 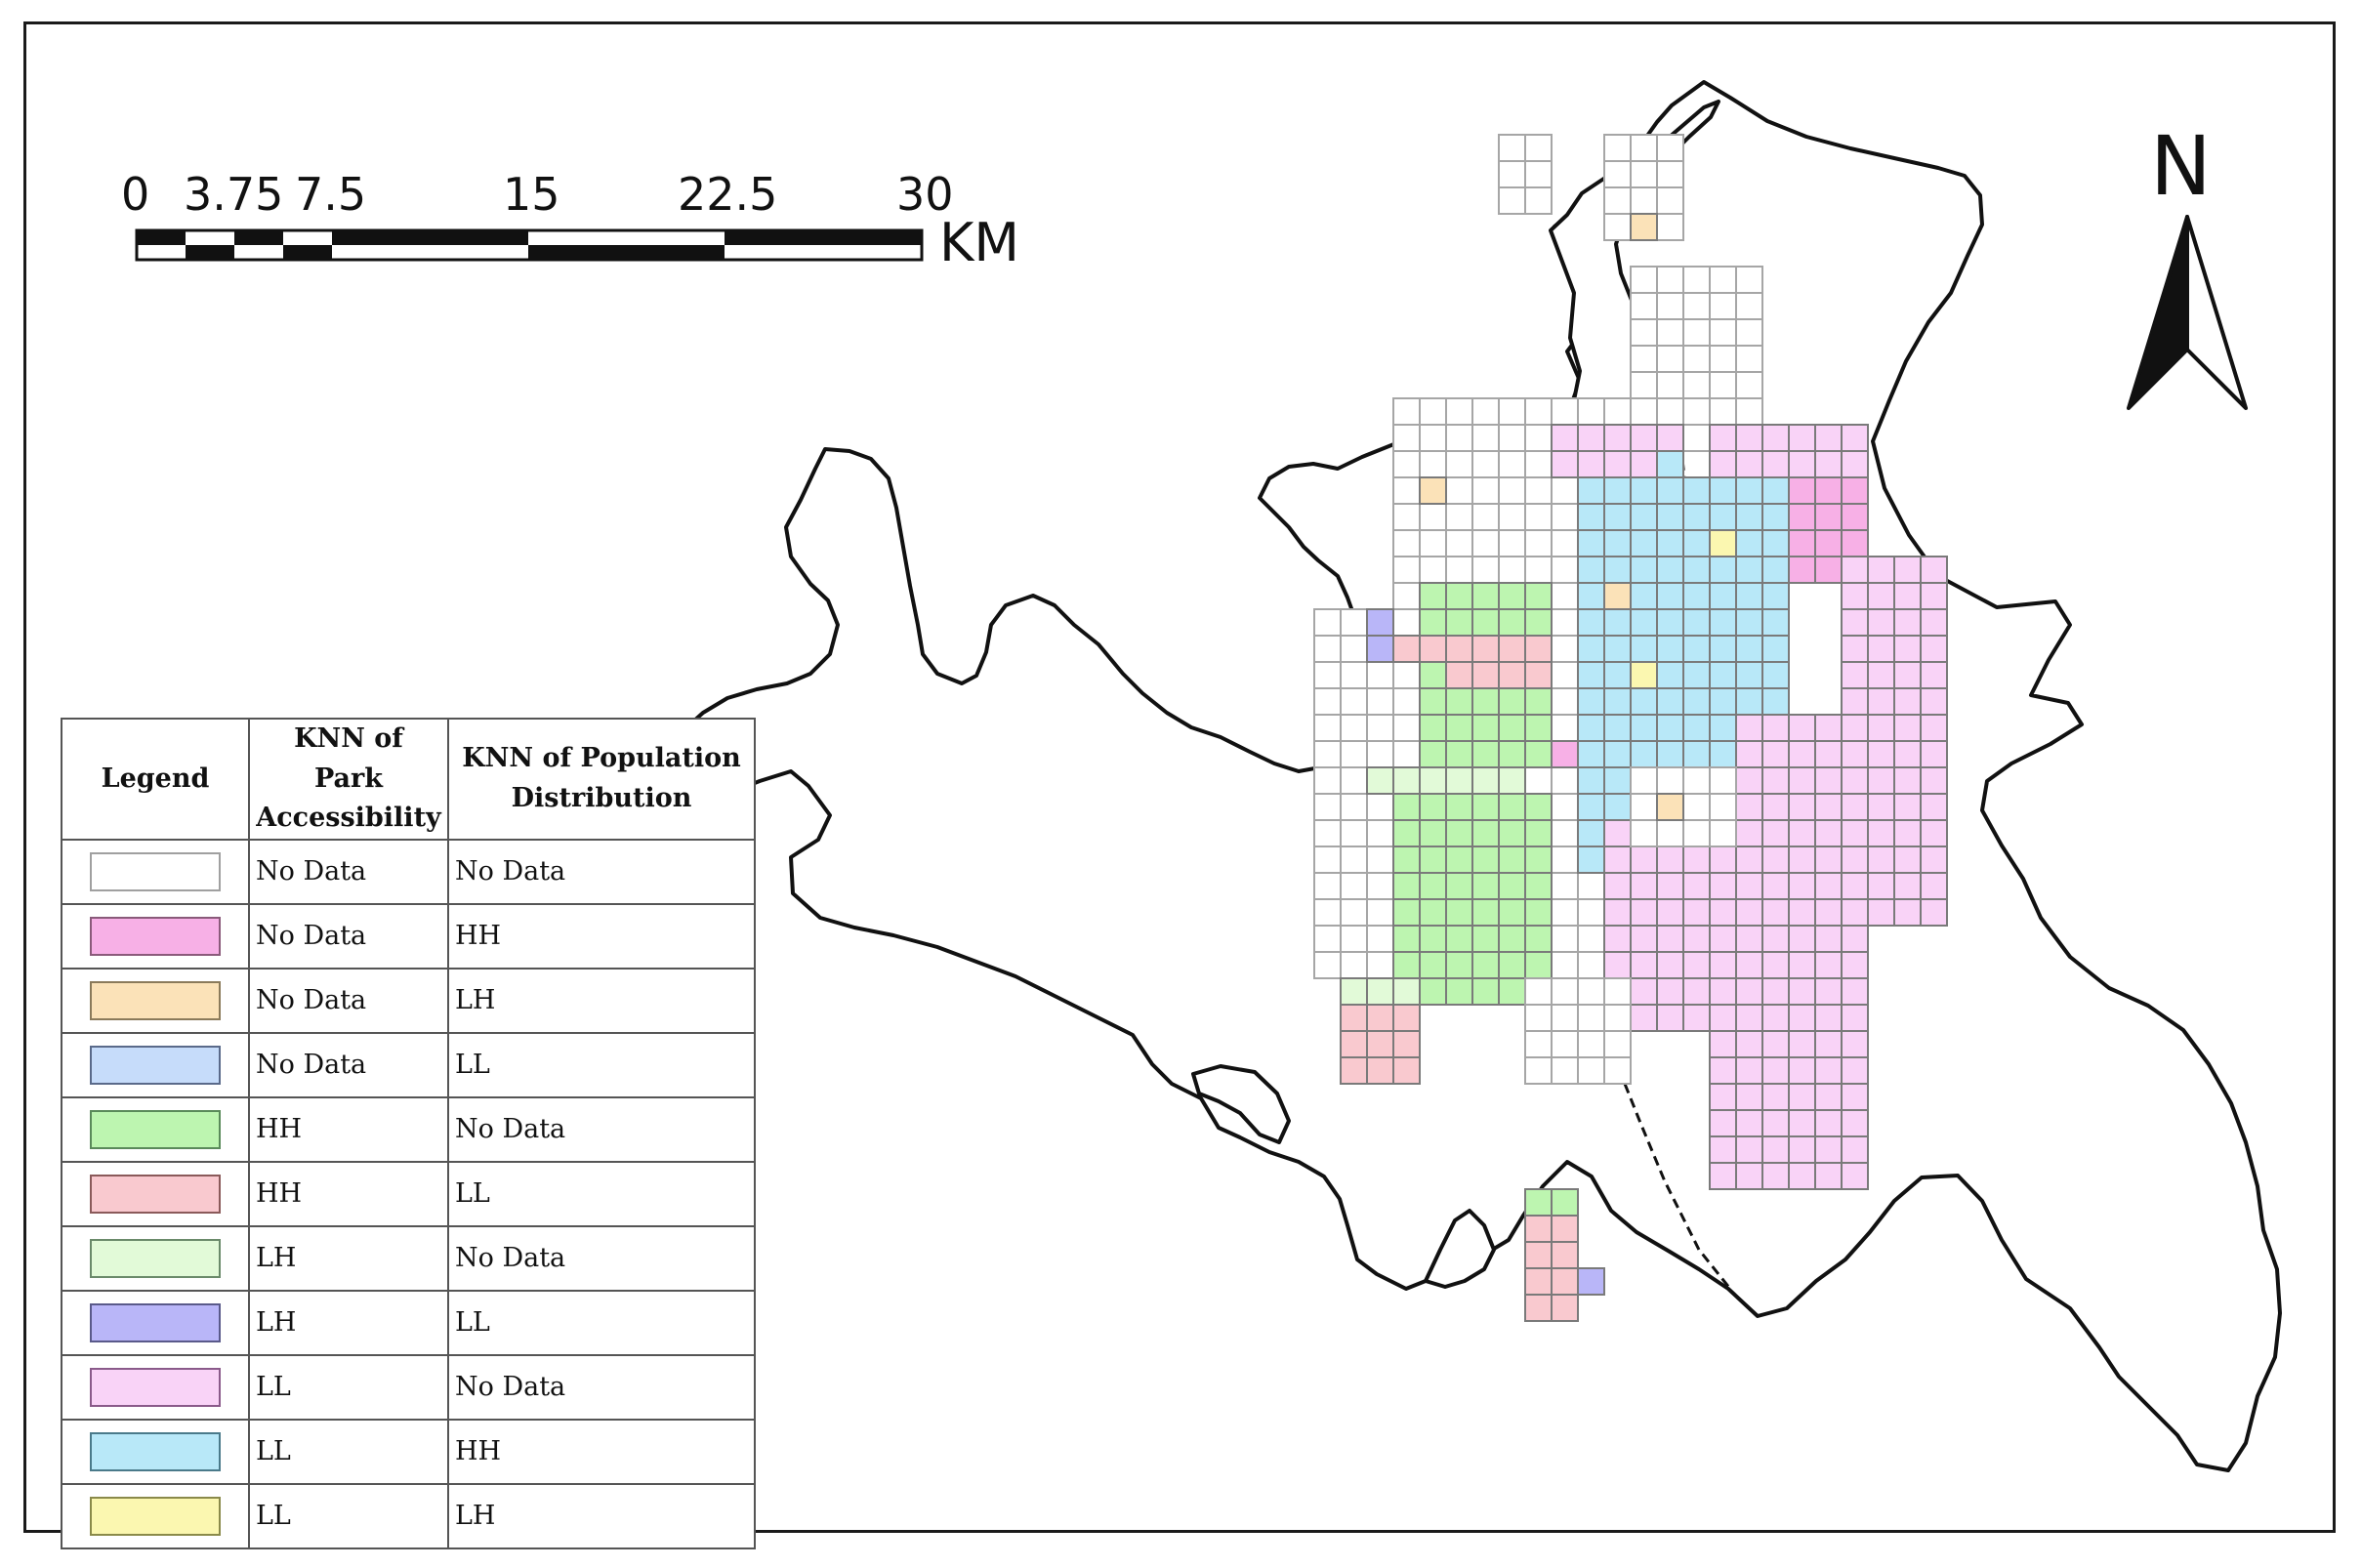 What do you see at coordinates (602, 1451) in the screenshot?
I see `legend-population-value: HH` at bounding box center [602, 1451].